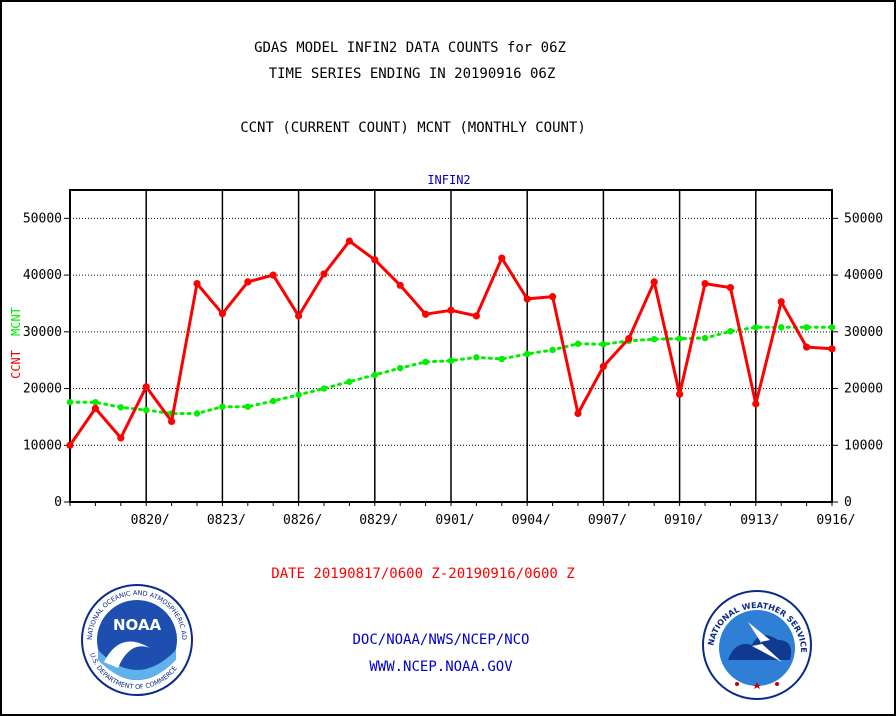  I want to click on y-tick-label-right: 30000, so click(863, 332).